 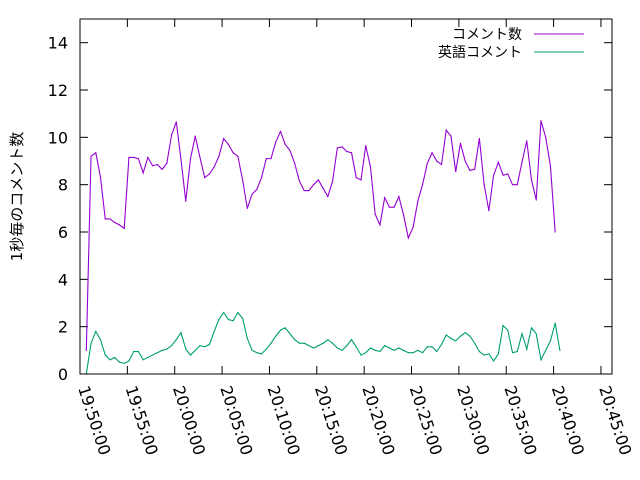 I want to click on x-tick-label: 20:20:00, so click(x=378, y=420).